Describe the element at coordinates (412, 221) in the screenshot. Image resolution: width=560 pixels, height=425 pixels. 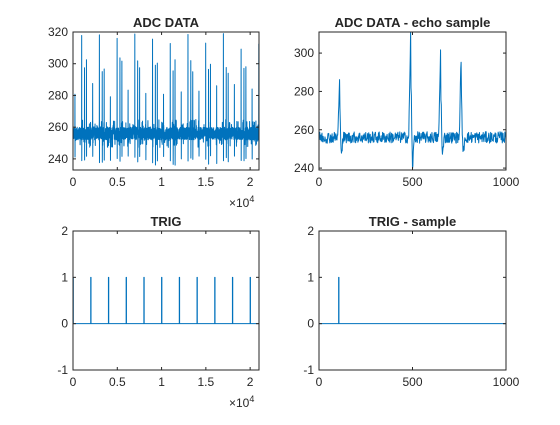
I see `chart-title: TRIG - sample` at that location.